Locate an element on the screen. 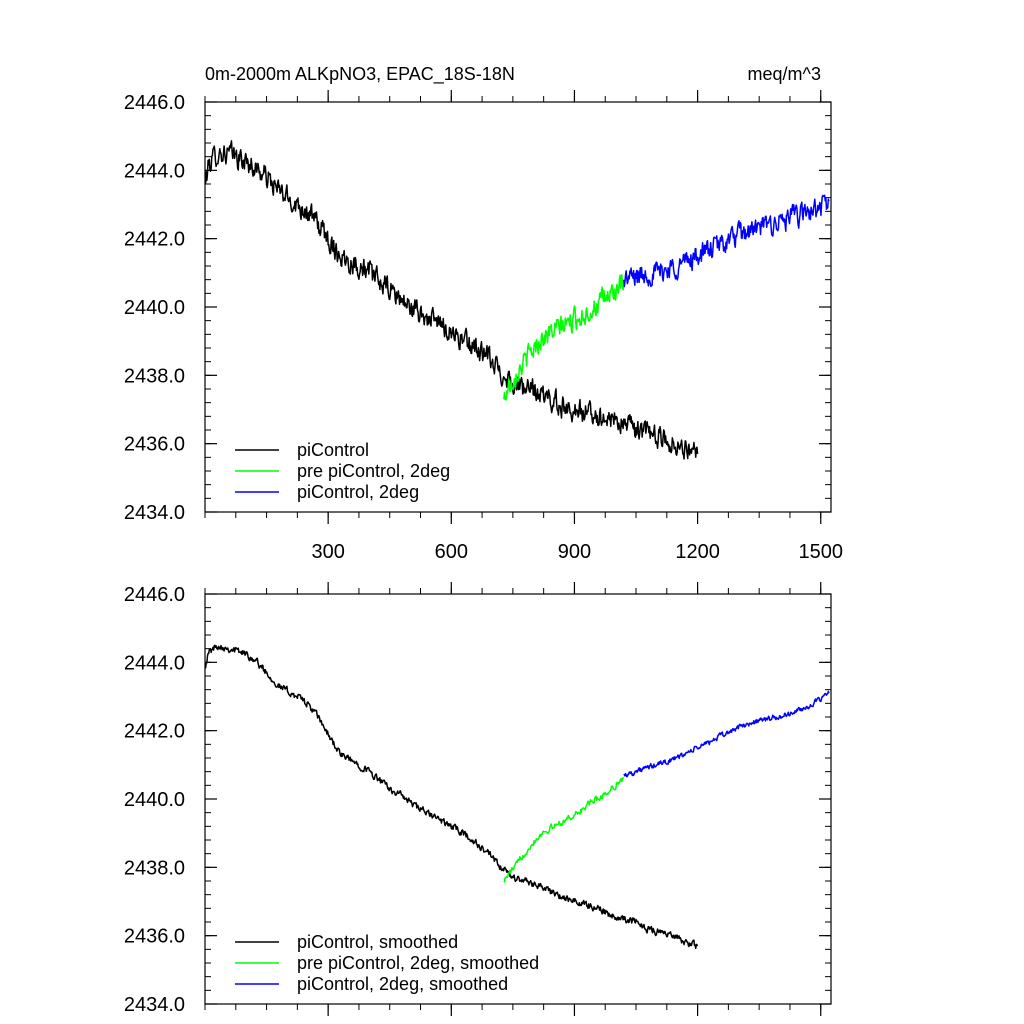  legend-label-pre-picontrol-2deg-smoothed: pre piControl, 2deg, smoothed is located at coordinates (418, 963).